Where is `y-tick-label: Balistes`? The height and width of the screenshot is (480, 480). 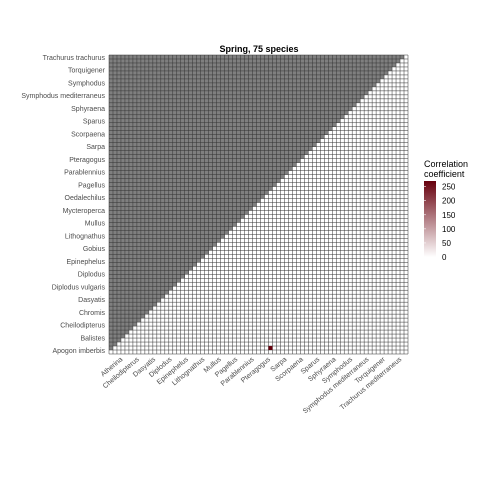 y-tick-label: Balistes is located at coordinates (92, 338).